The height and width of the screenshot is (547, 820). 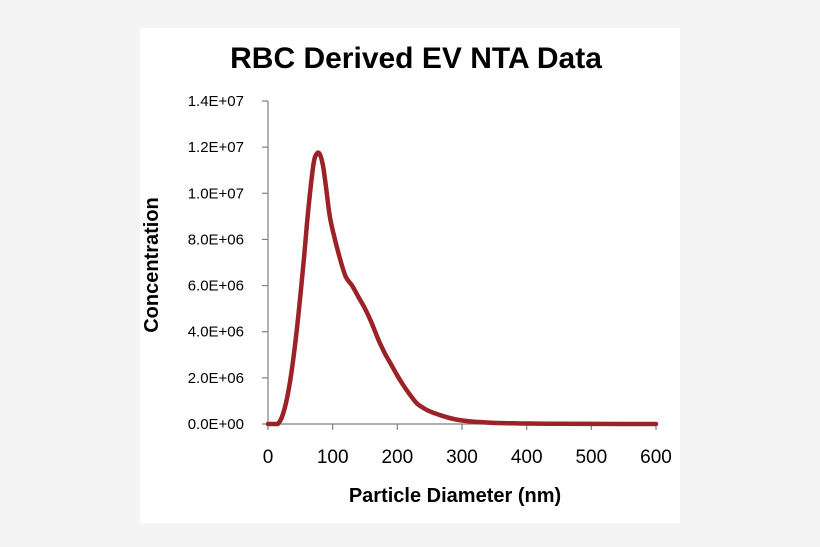 What do you see at coordinates (216, 332) in the screenshot?
I see `y-tick-label: 4.0E+06` at bounding box center [216, 332].